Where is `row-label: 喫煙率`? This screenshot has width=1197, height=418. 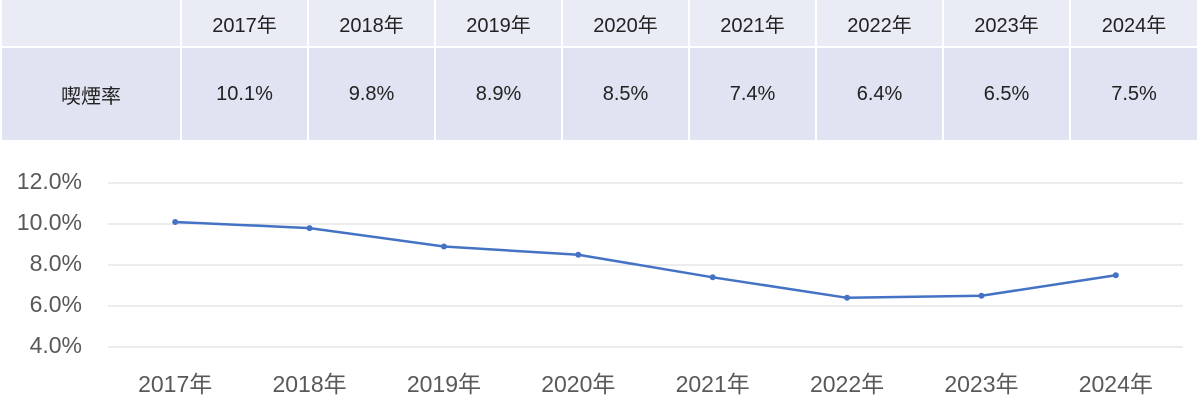 row-label: 喫煙率 is located at coordinates (90, 94).